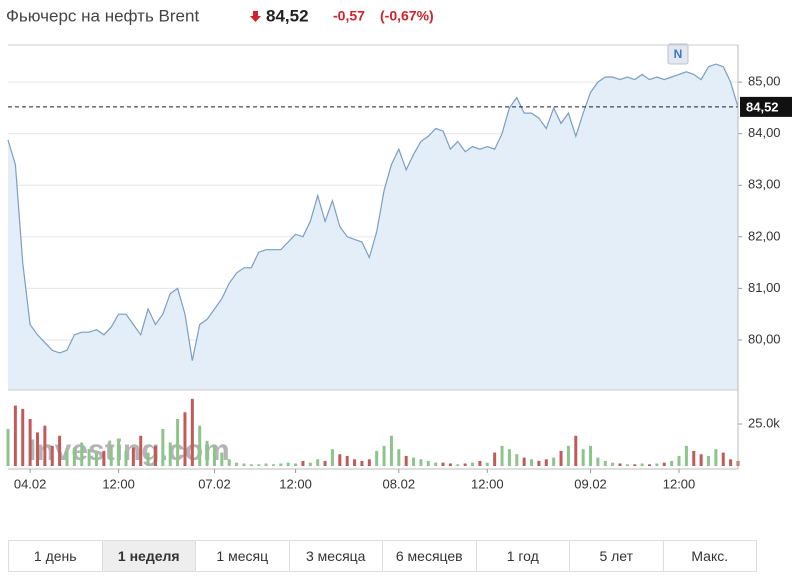 The image size is (800, 578). What do you see at coordinates (129, 450) in the screenshot?
I see `watermark: Investing.com` at bounding box center [129, 450].